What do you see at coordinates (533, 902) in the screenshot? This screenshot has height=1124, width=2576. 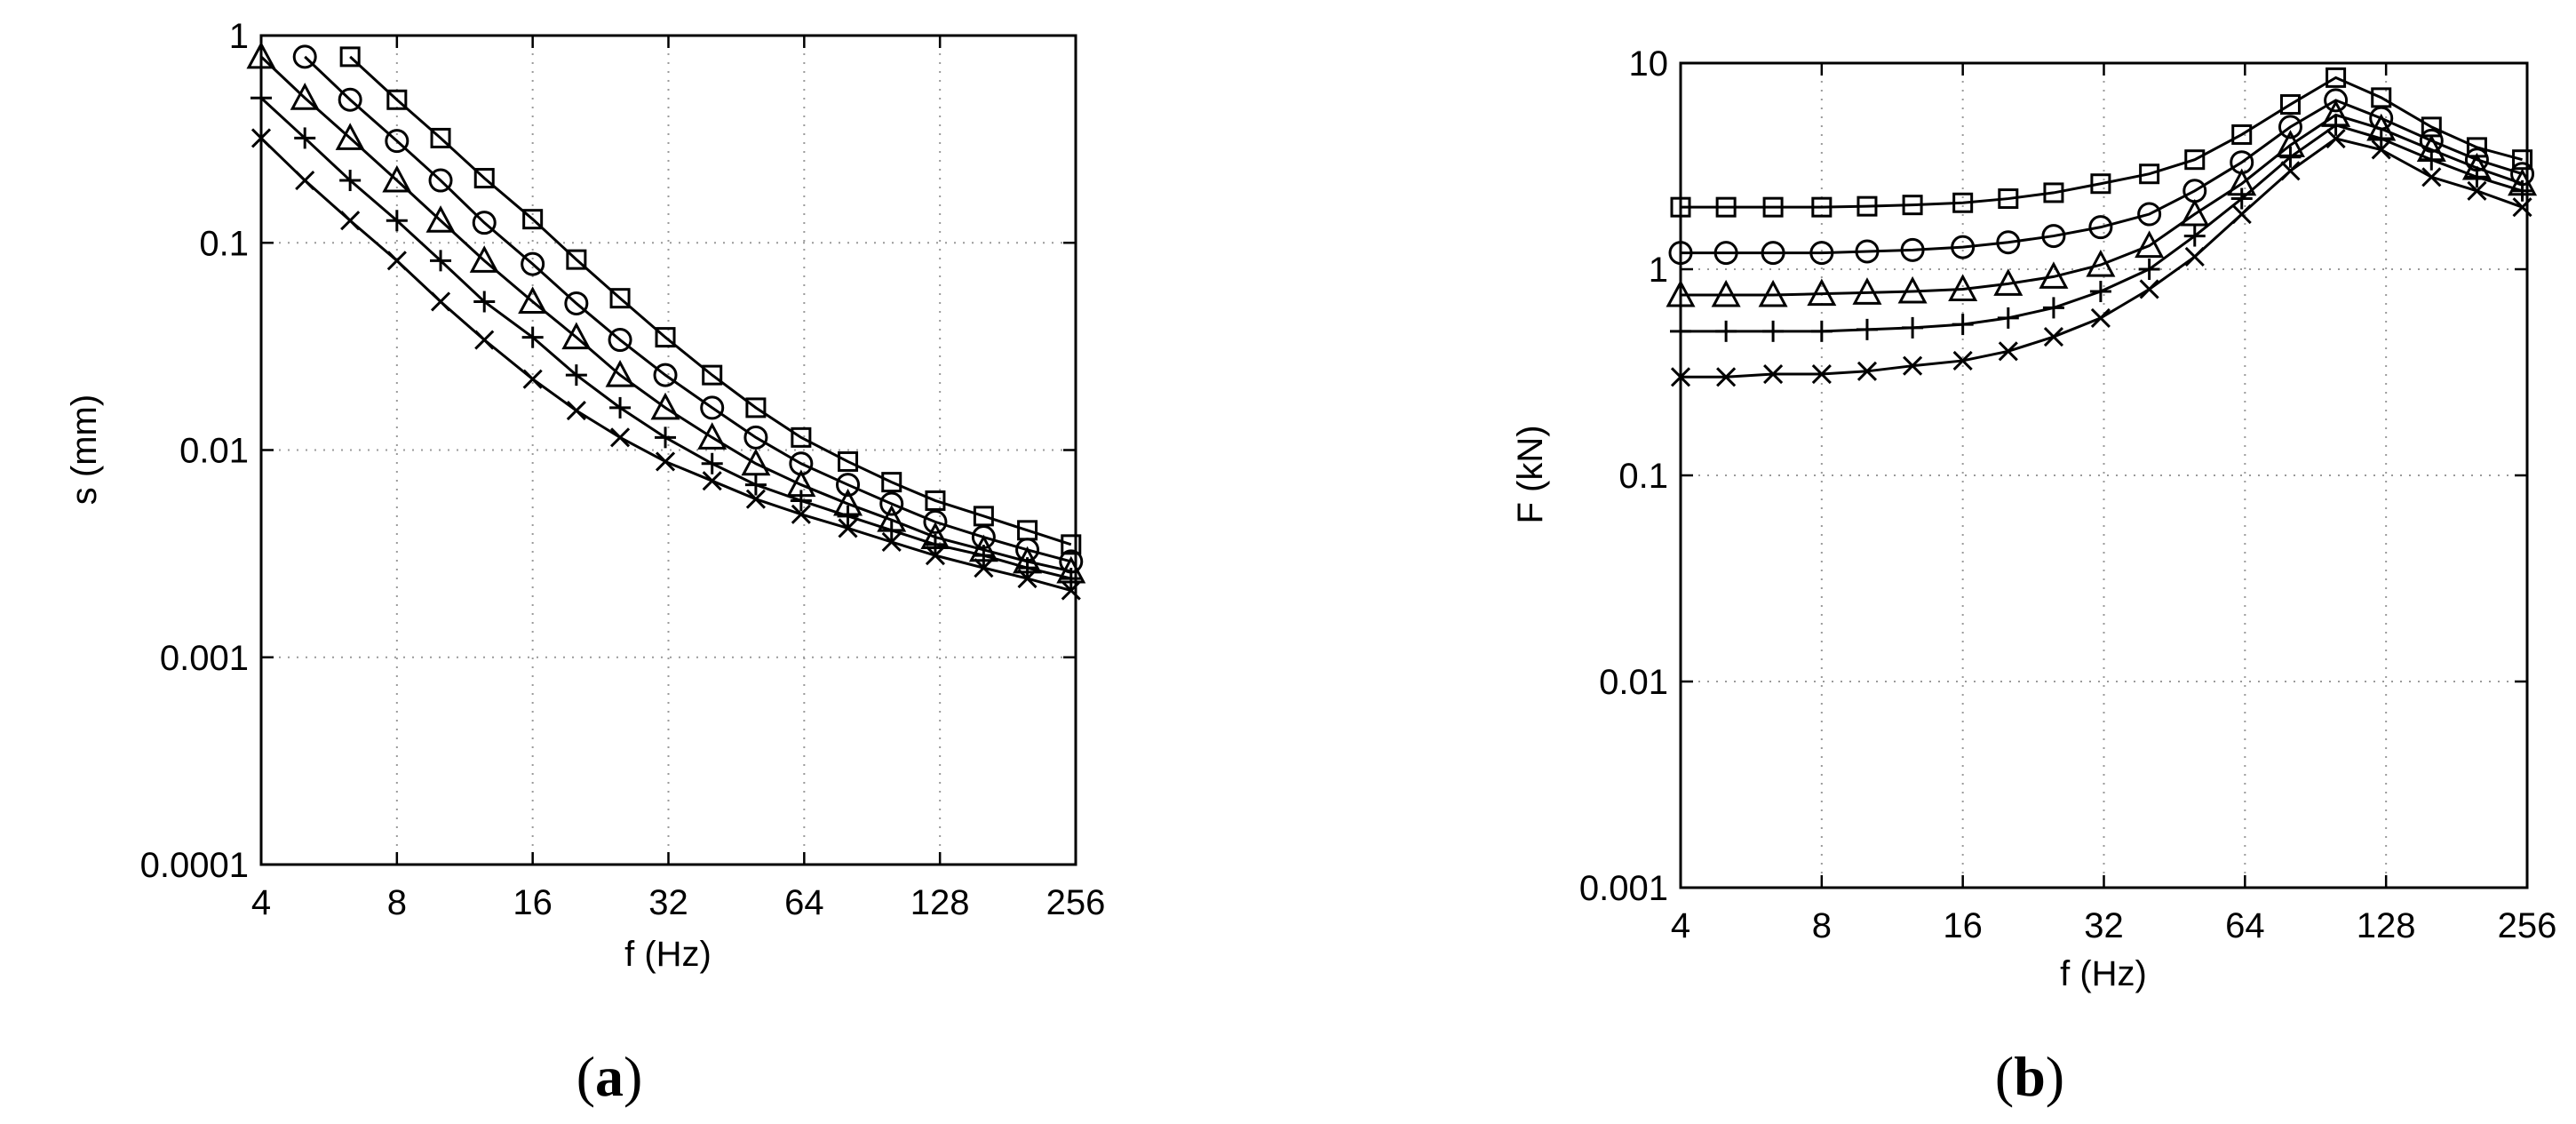 I see `x-tick-label-a: 16` at bounding box center [533, 902].